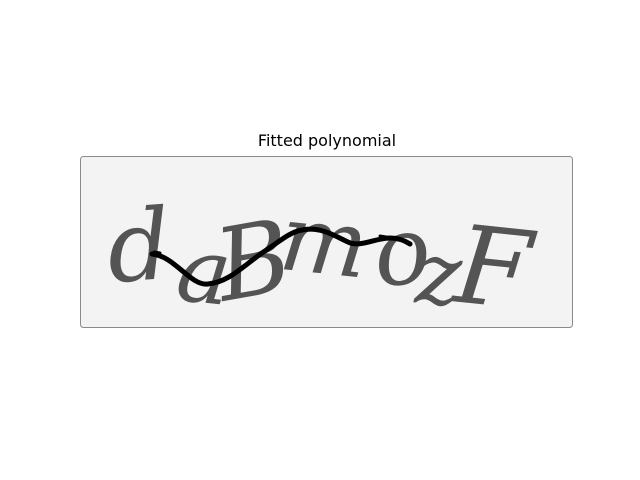 This screenshot has height=480, width=640. Describe the element at coordinates (402, 252) in the screenshot. I see `captcha-glyph-o: o` at that location.